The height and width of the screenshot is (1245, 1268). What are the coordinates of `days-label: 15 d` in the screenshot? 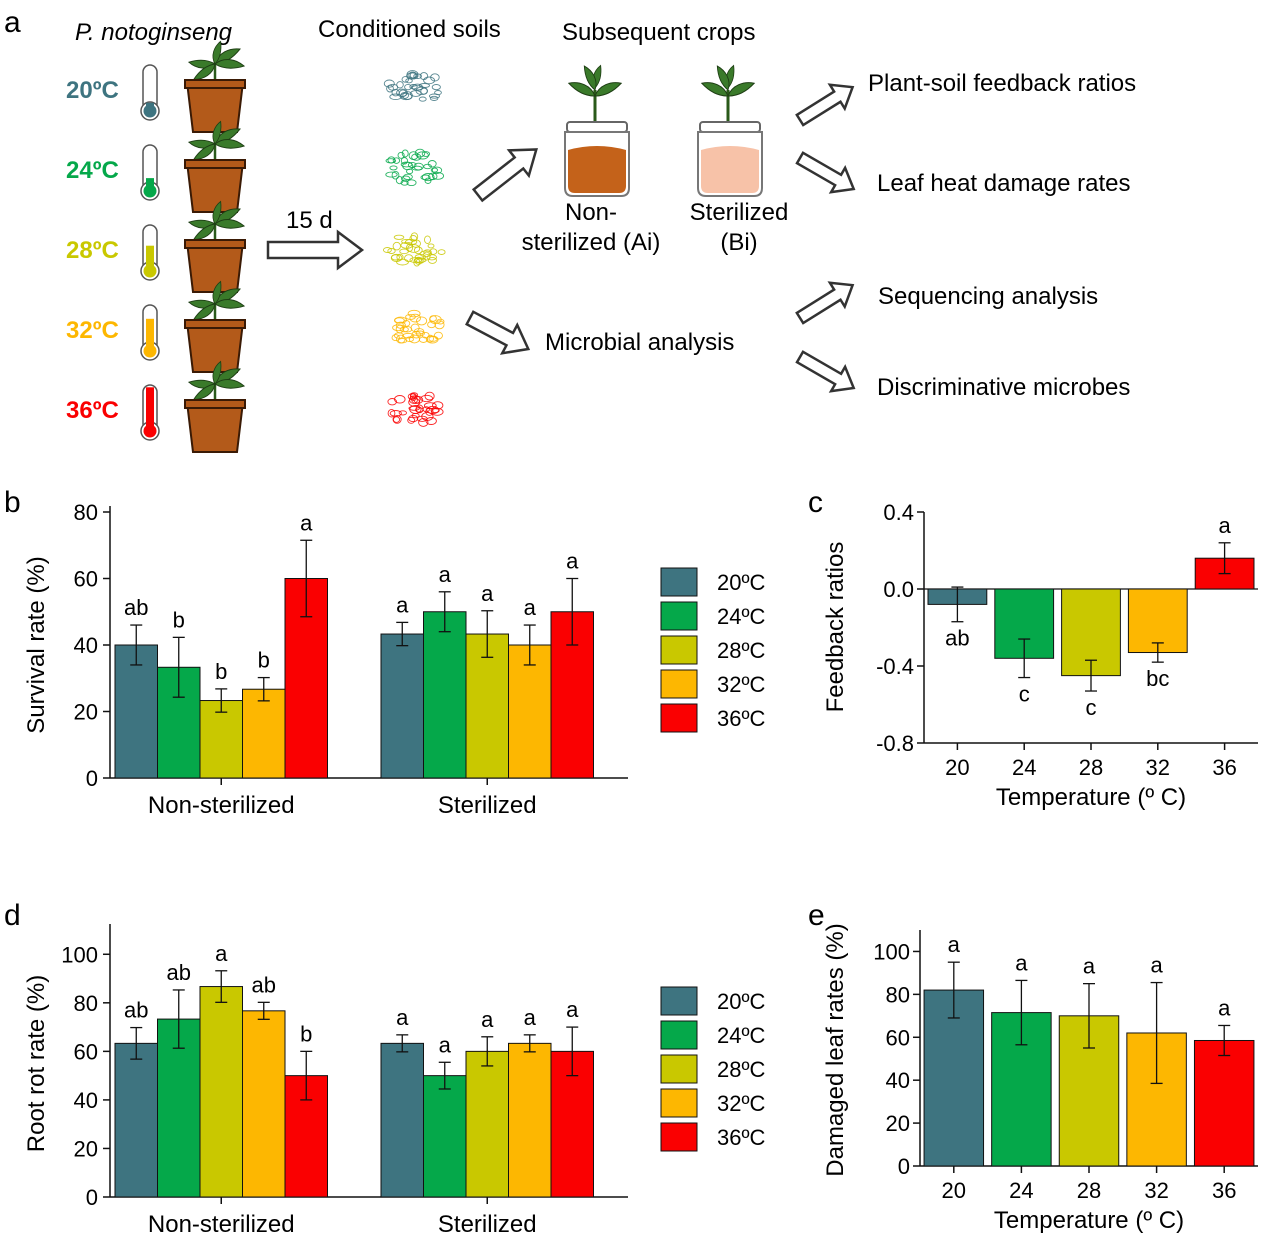 It's located at (309, 220).